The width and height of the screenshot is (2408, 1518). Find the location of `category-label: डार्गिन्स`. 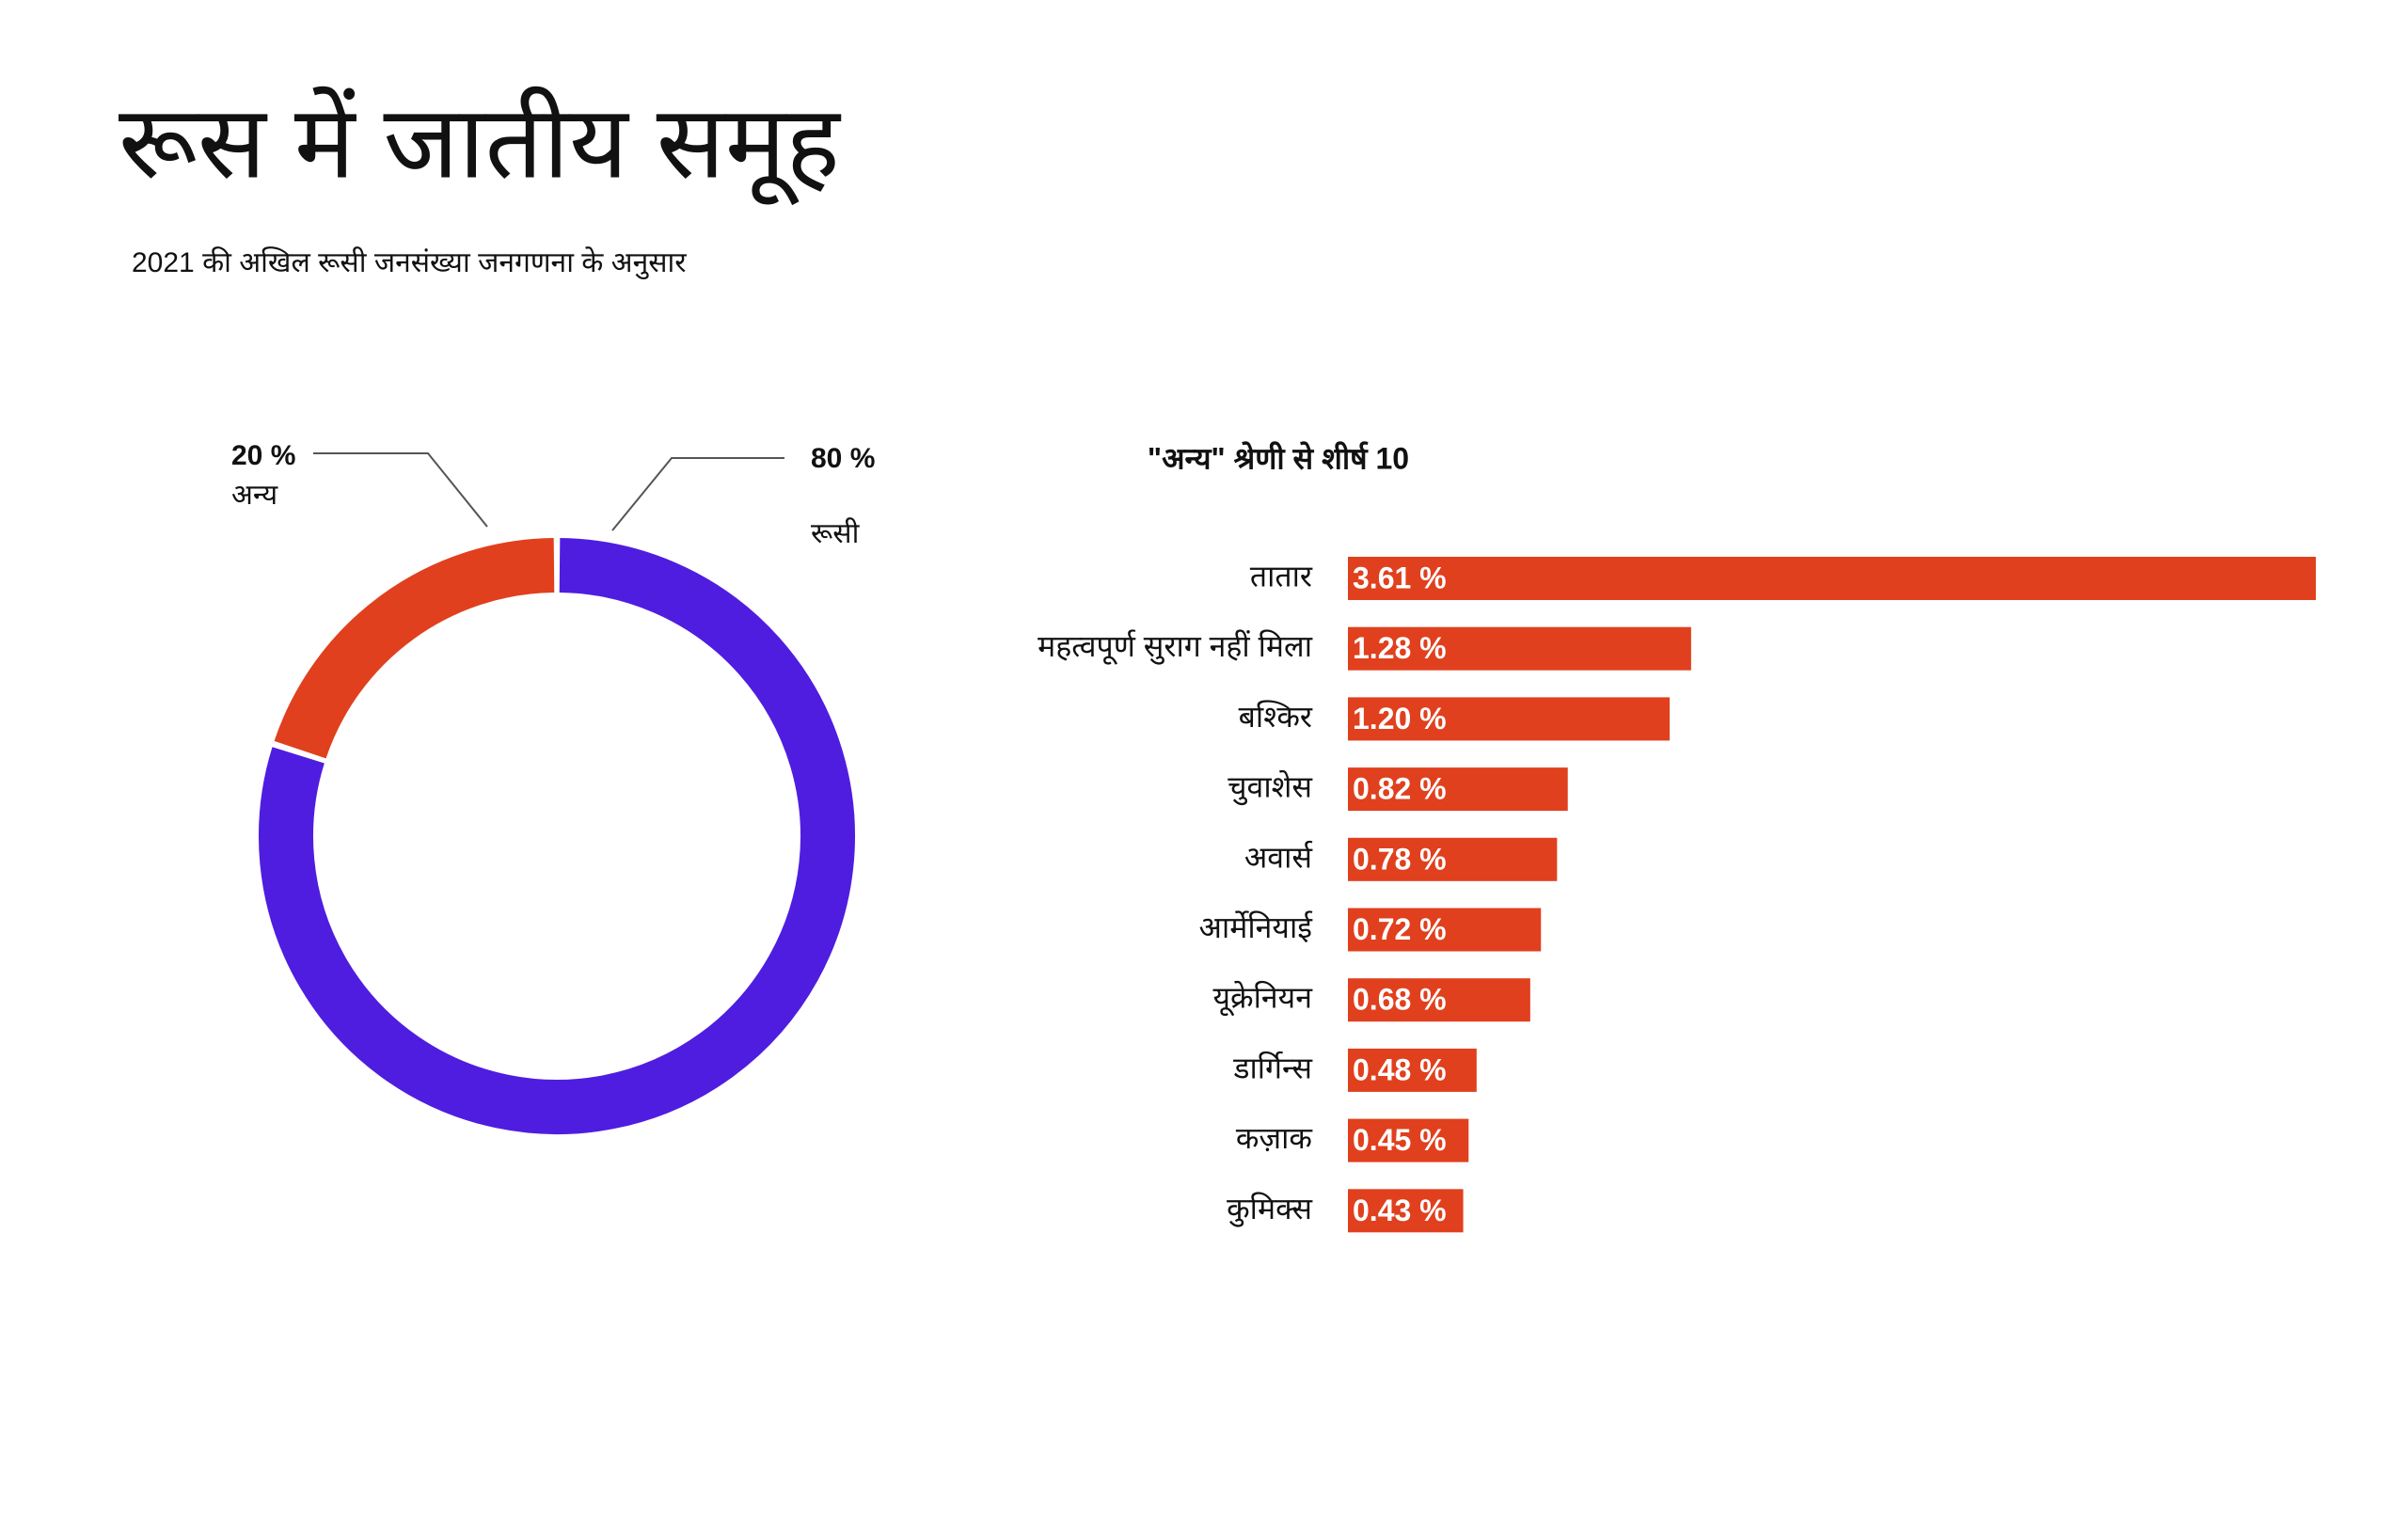

category-label: डार्गिन्स is located at coordinates (1272, 1068).